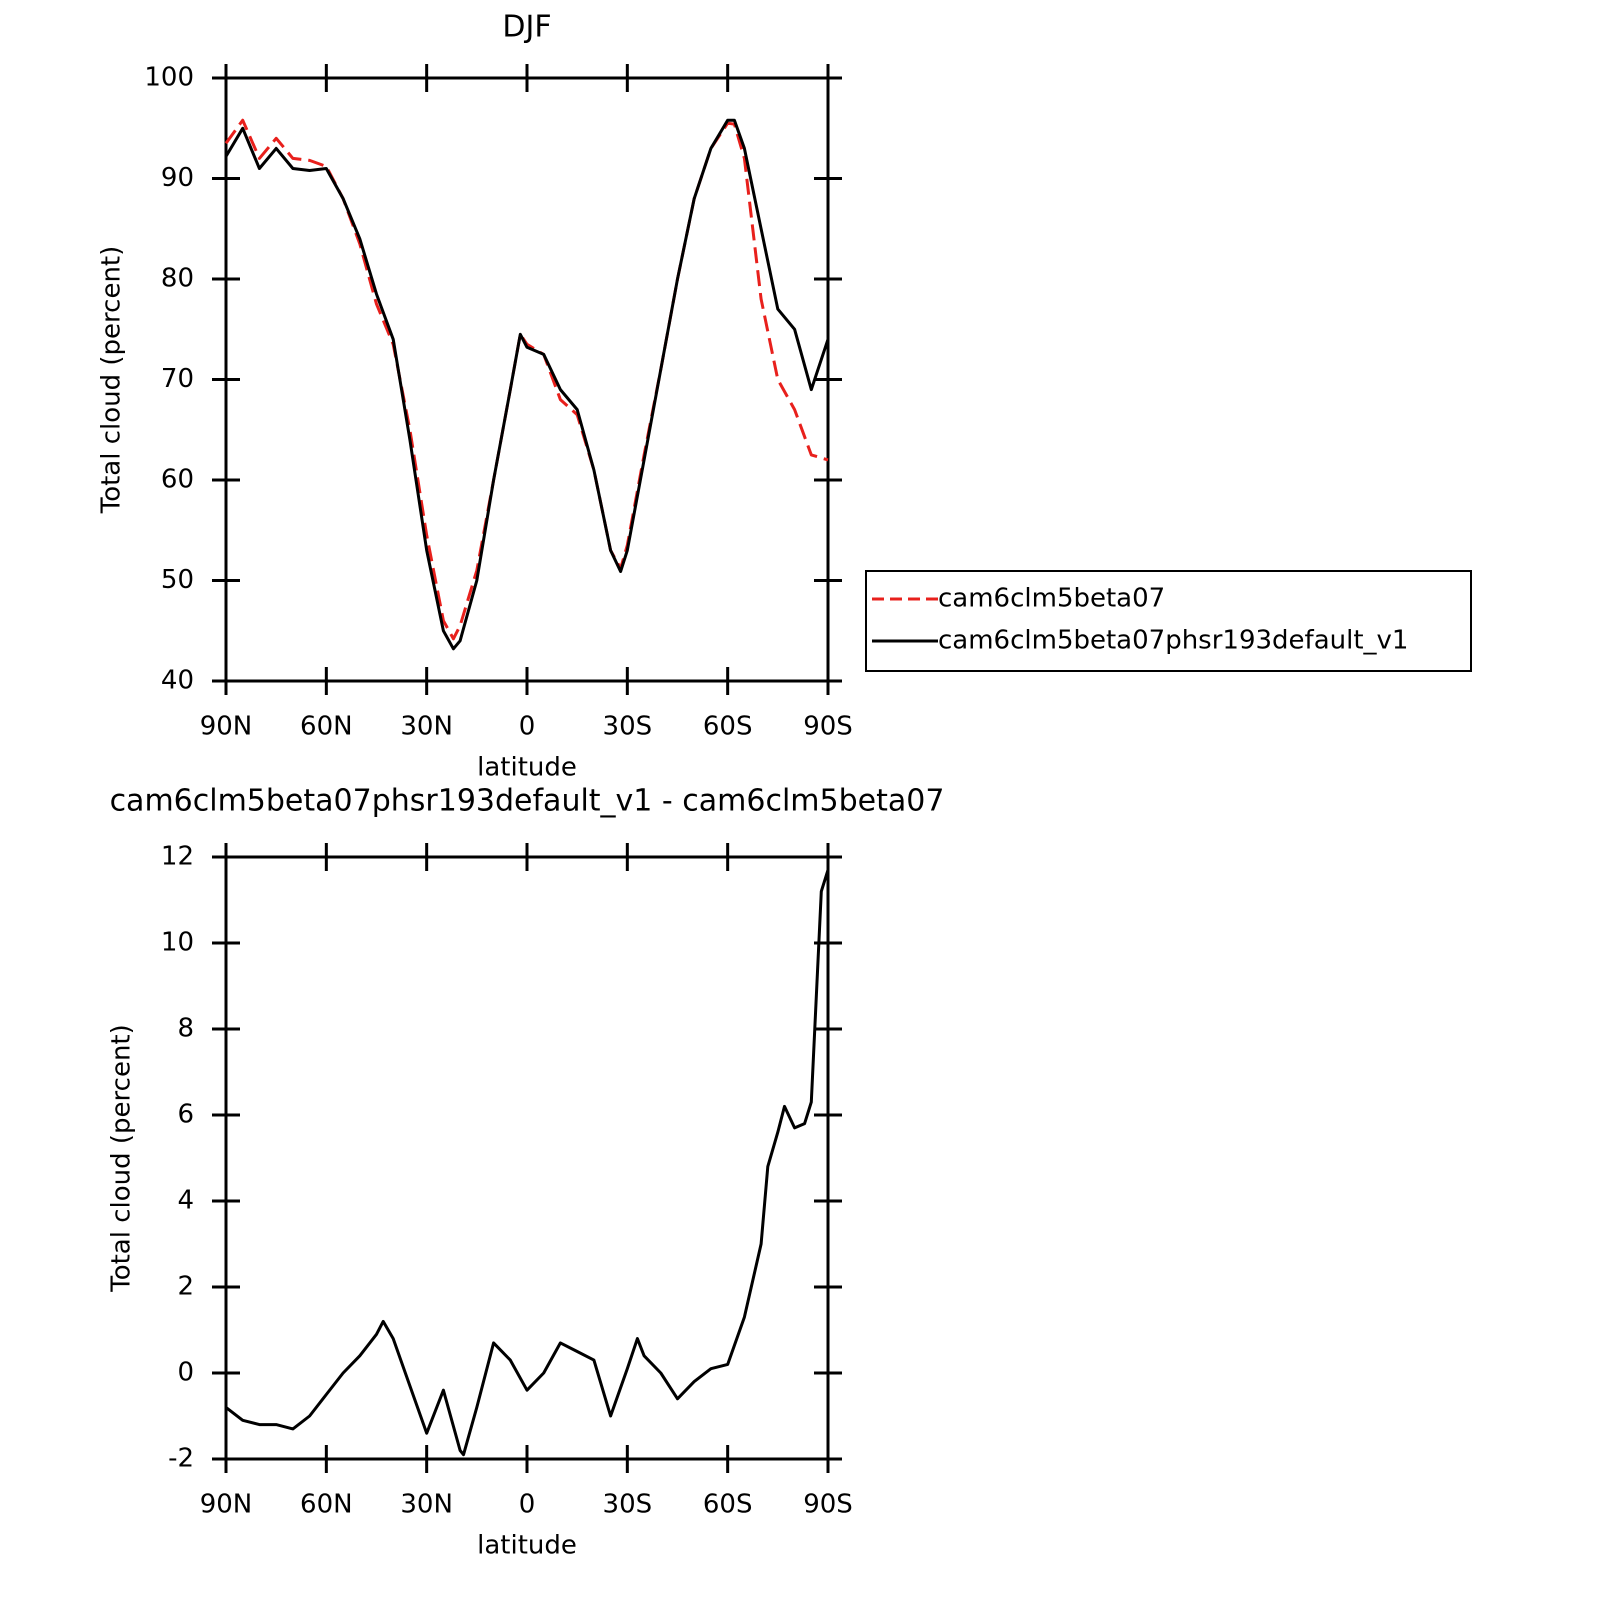  Describe the element at coordinates (526, 27) in the screenshot. I see `chart-title: DJF` at that location.